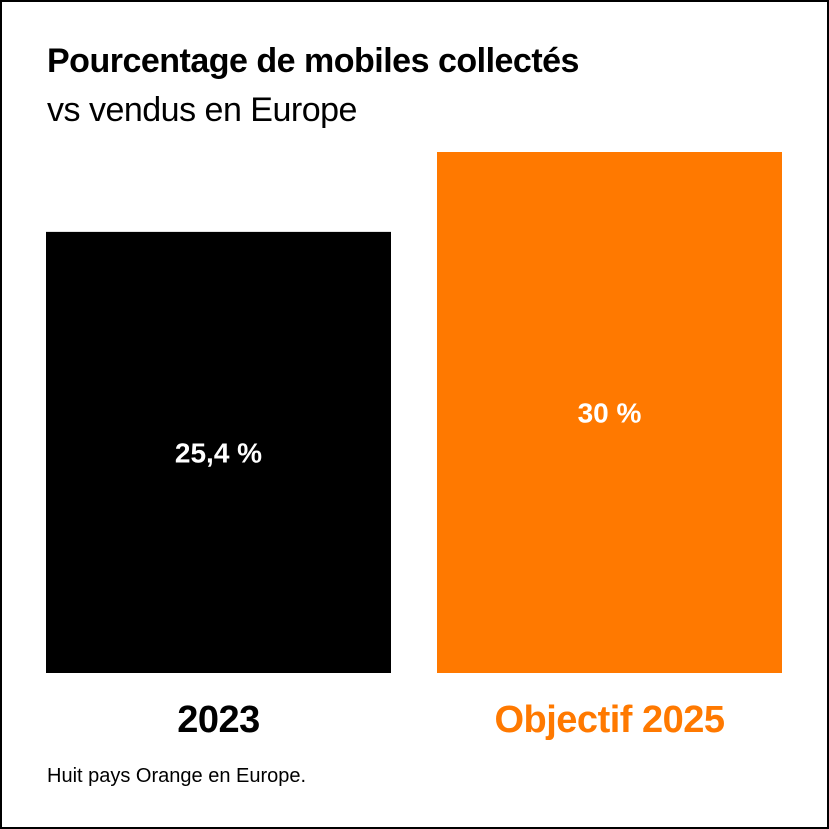 Image resolution: width=829 pixels, height=829 pixels. What do you see at coordinates (177, 776) in the screenshot?
I see `chart-footnote: Huit pays Orange en Europe.` at bounding box center [177, 776].